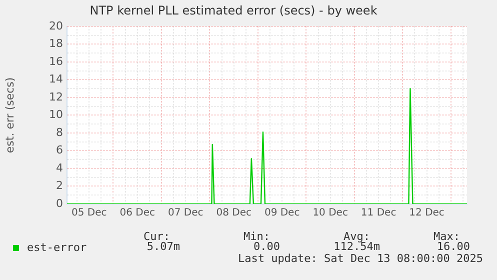 The width and height of the screenshot is (497, 280). What do you see at coordinates (447, 236) in the screenshot?
I see `text: Max:` at bounding box center [447, 236].